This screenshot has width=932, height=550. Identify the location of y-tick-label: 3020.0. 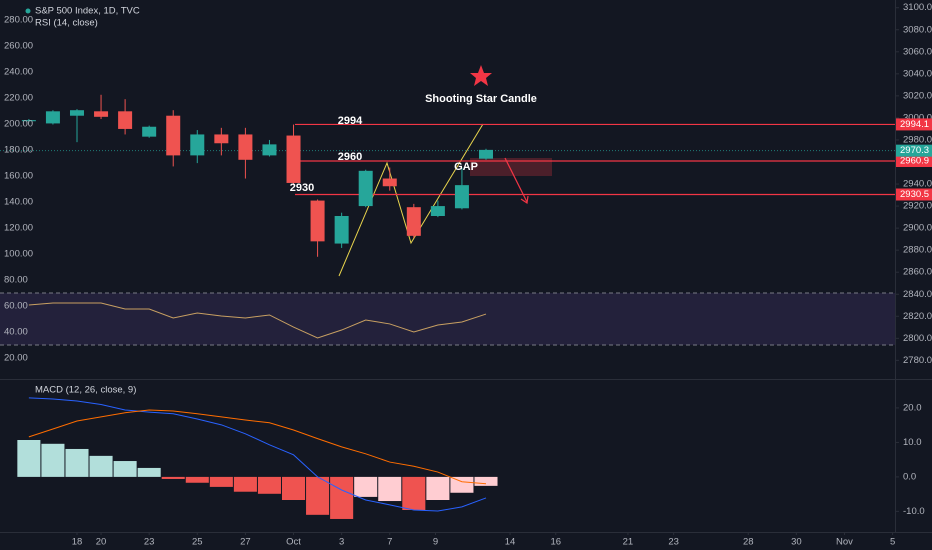
(917, 95).